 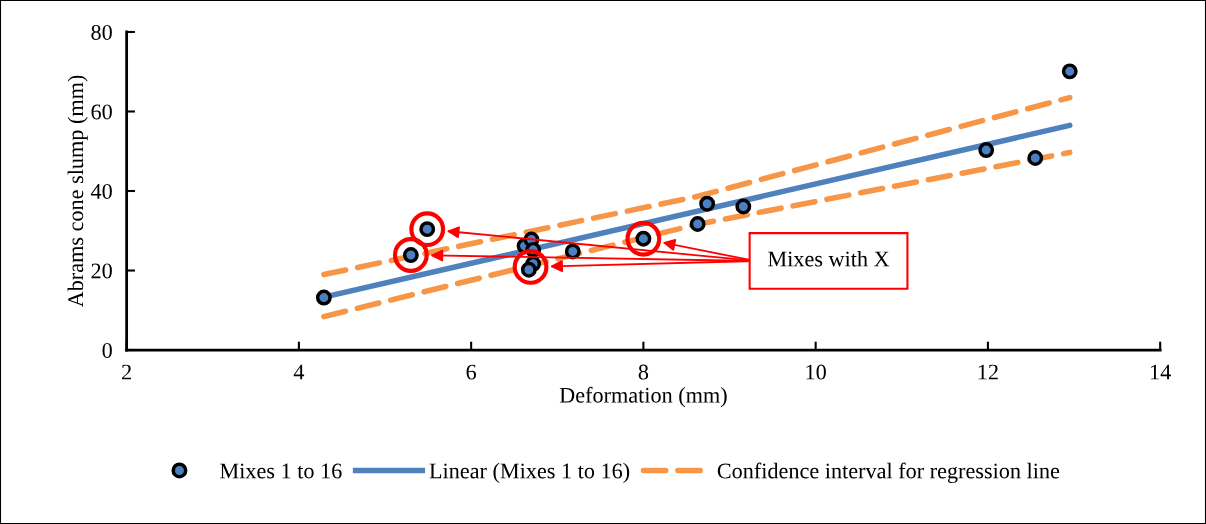 I want to click on legend-label: Mixes with X, so click(x=829, y=258).